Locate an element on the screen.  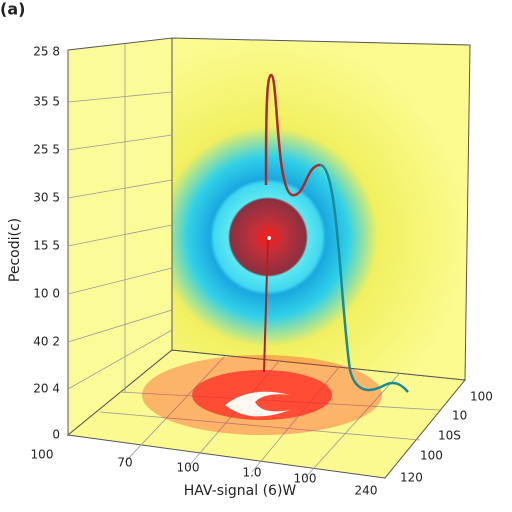
y-tick-label: 10 0 is located at coordinates (46, 294).